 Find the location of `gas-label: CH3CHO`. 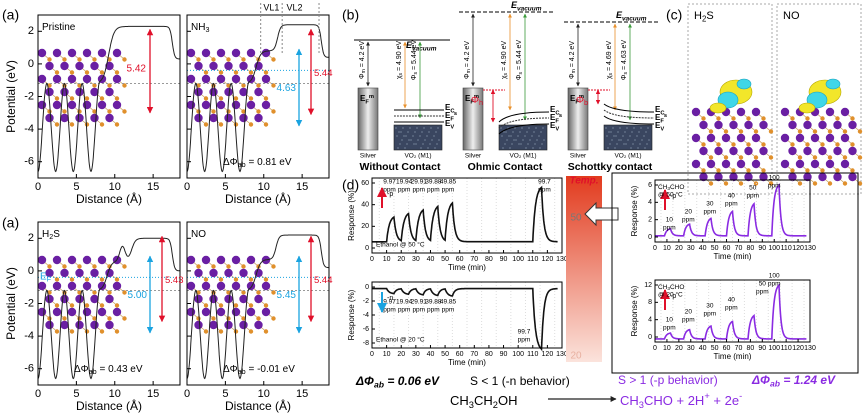

gas-label: CH3CHO is located at coordinates (671, 287).